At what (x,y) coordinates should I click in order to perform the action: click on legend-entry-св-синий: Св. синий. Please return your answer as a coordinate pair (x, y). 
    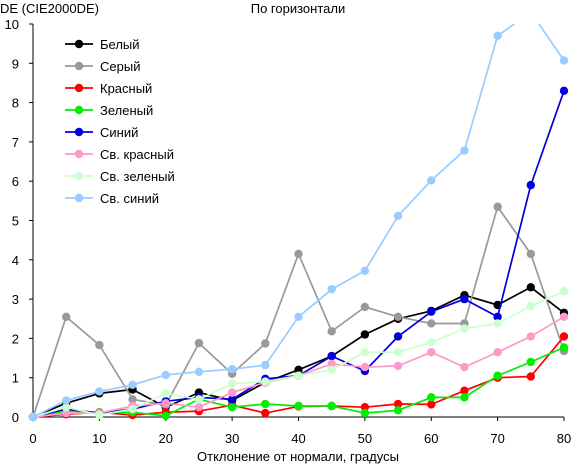
    Looking at the image, I should click on (112, 198).